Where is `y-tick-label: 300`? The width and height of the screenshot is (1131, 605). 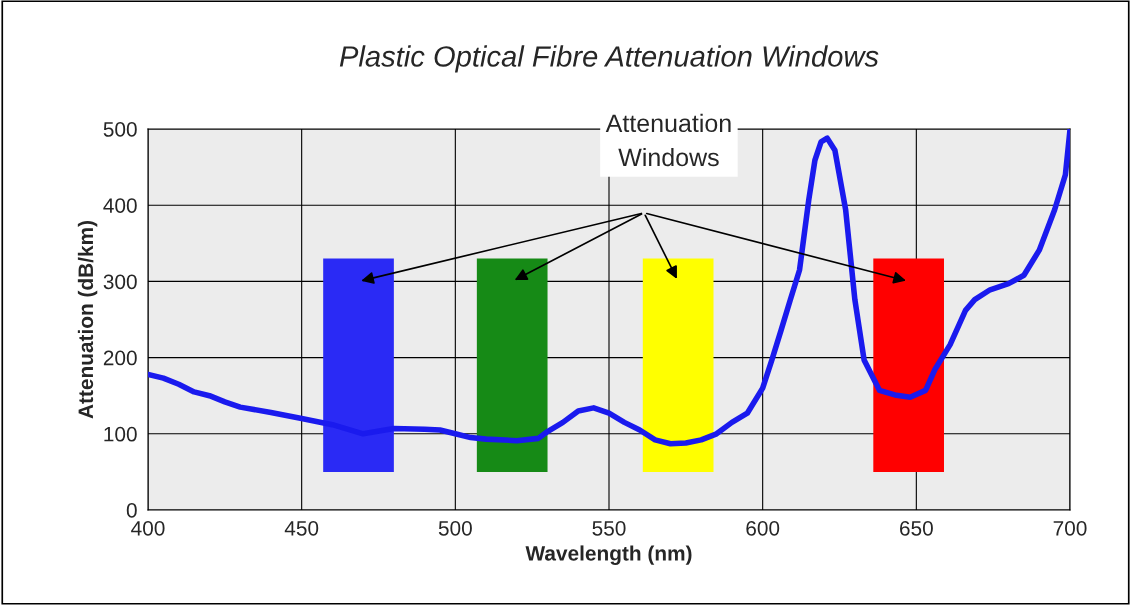
y-tick-label: 300 is located at coordinates (120, 282).